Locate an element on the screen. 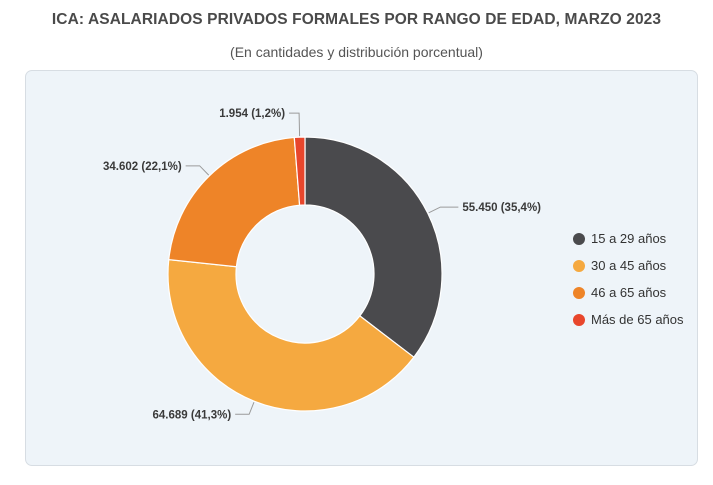  legend-item: Más de 65 años is located at coordinates (628, 319).